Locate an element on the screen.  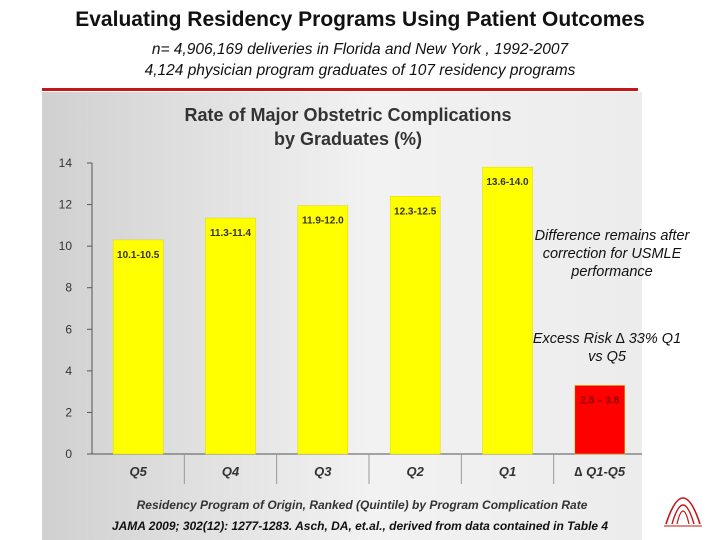
data-label: 10.1-10.5 is located at coordinates (138, 255).